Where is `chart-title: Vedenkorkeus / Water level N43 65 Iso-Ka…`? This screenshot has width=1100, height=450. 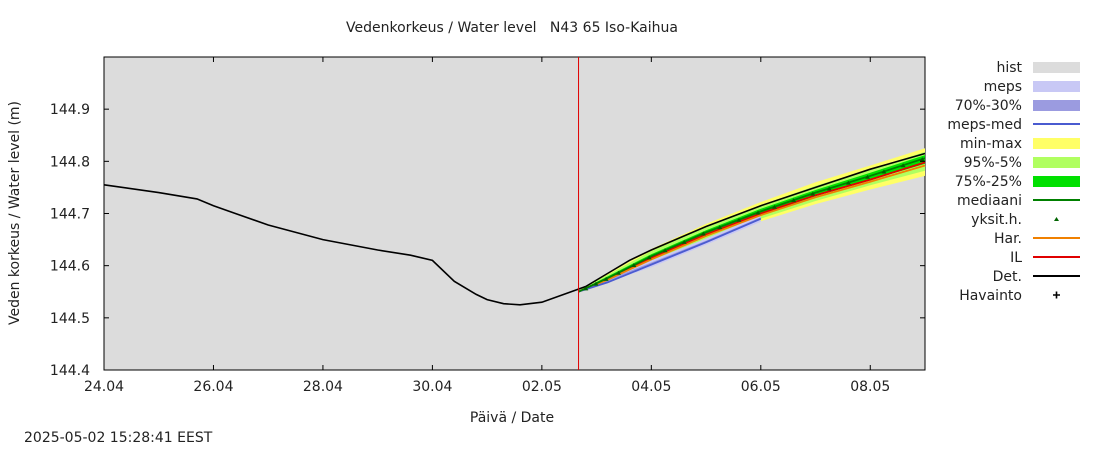
chart-title: Vedenkorkeus / Water level N43 65 Iso-Ka… is located at coordinates (512, 28).